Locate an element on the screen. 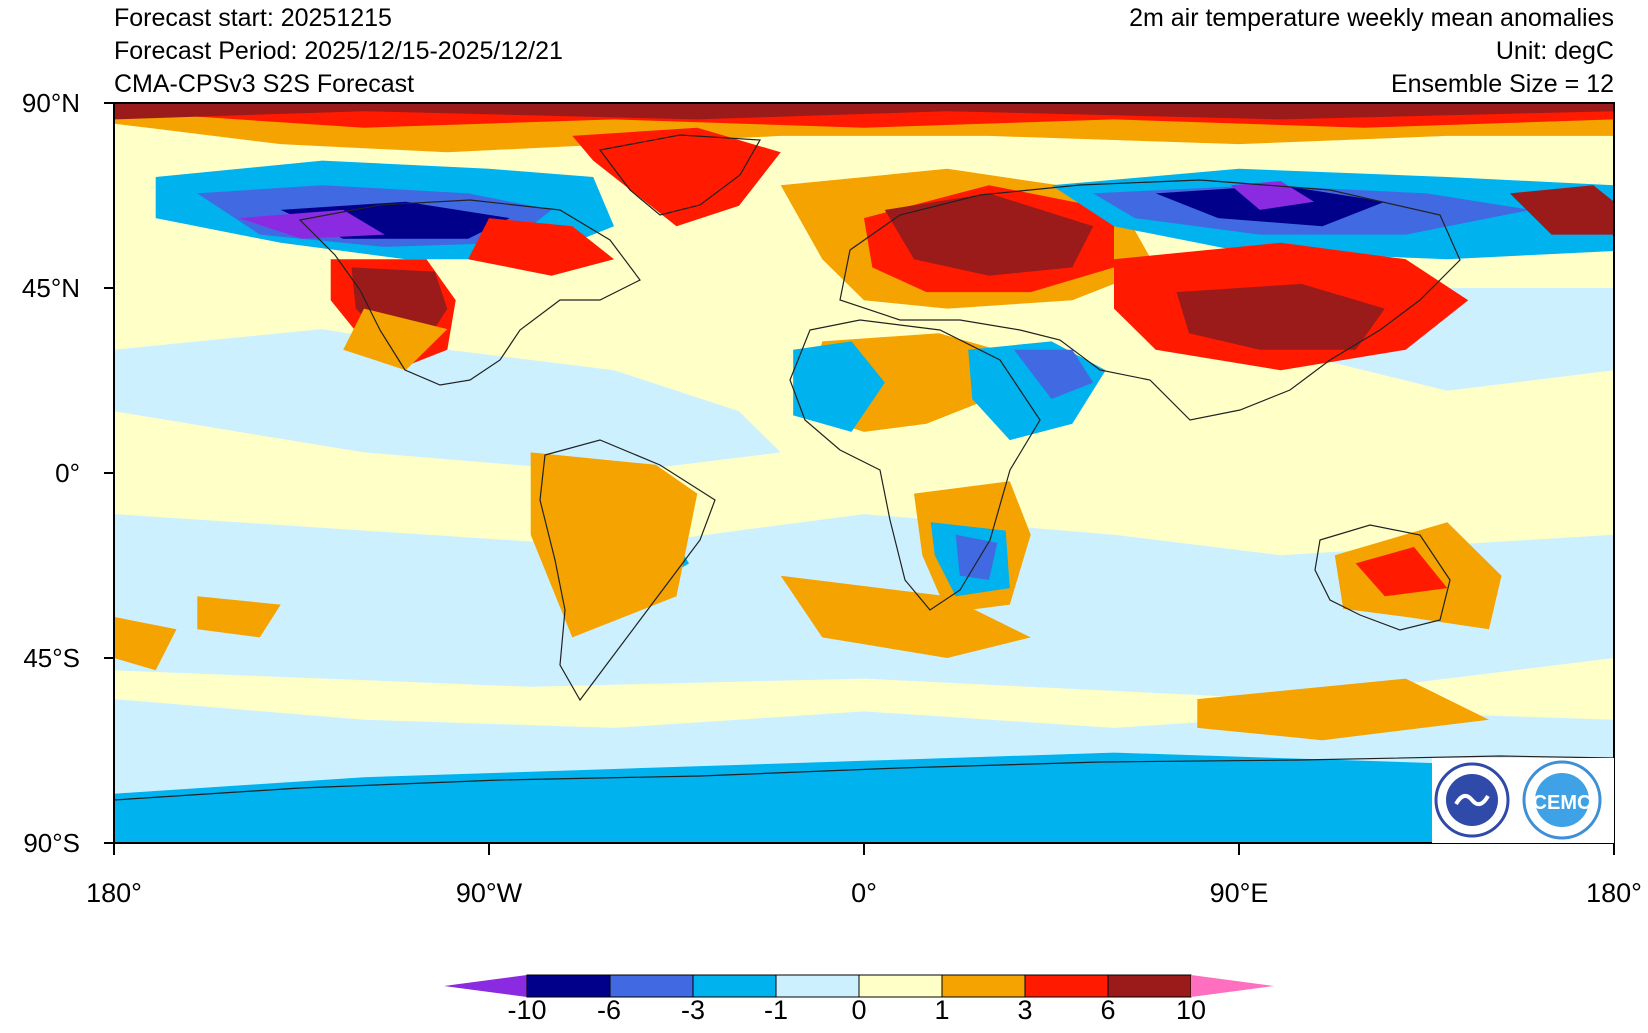 This screenshot has height=1033, width=1648. coast-australia is located at coordinates (1382, 577).